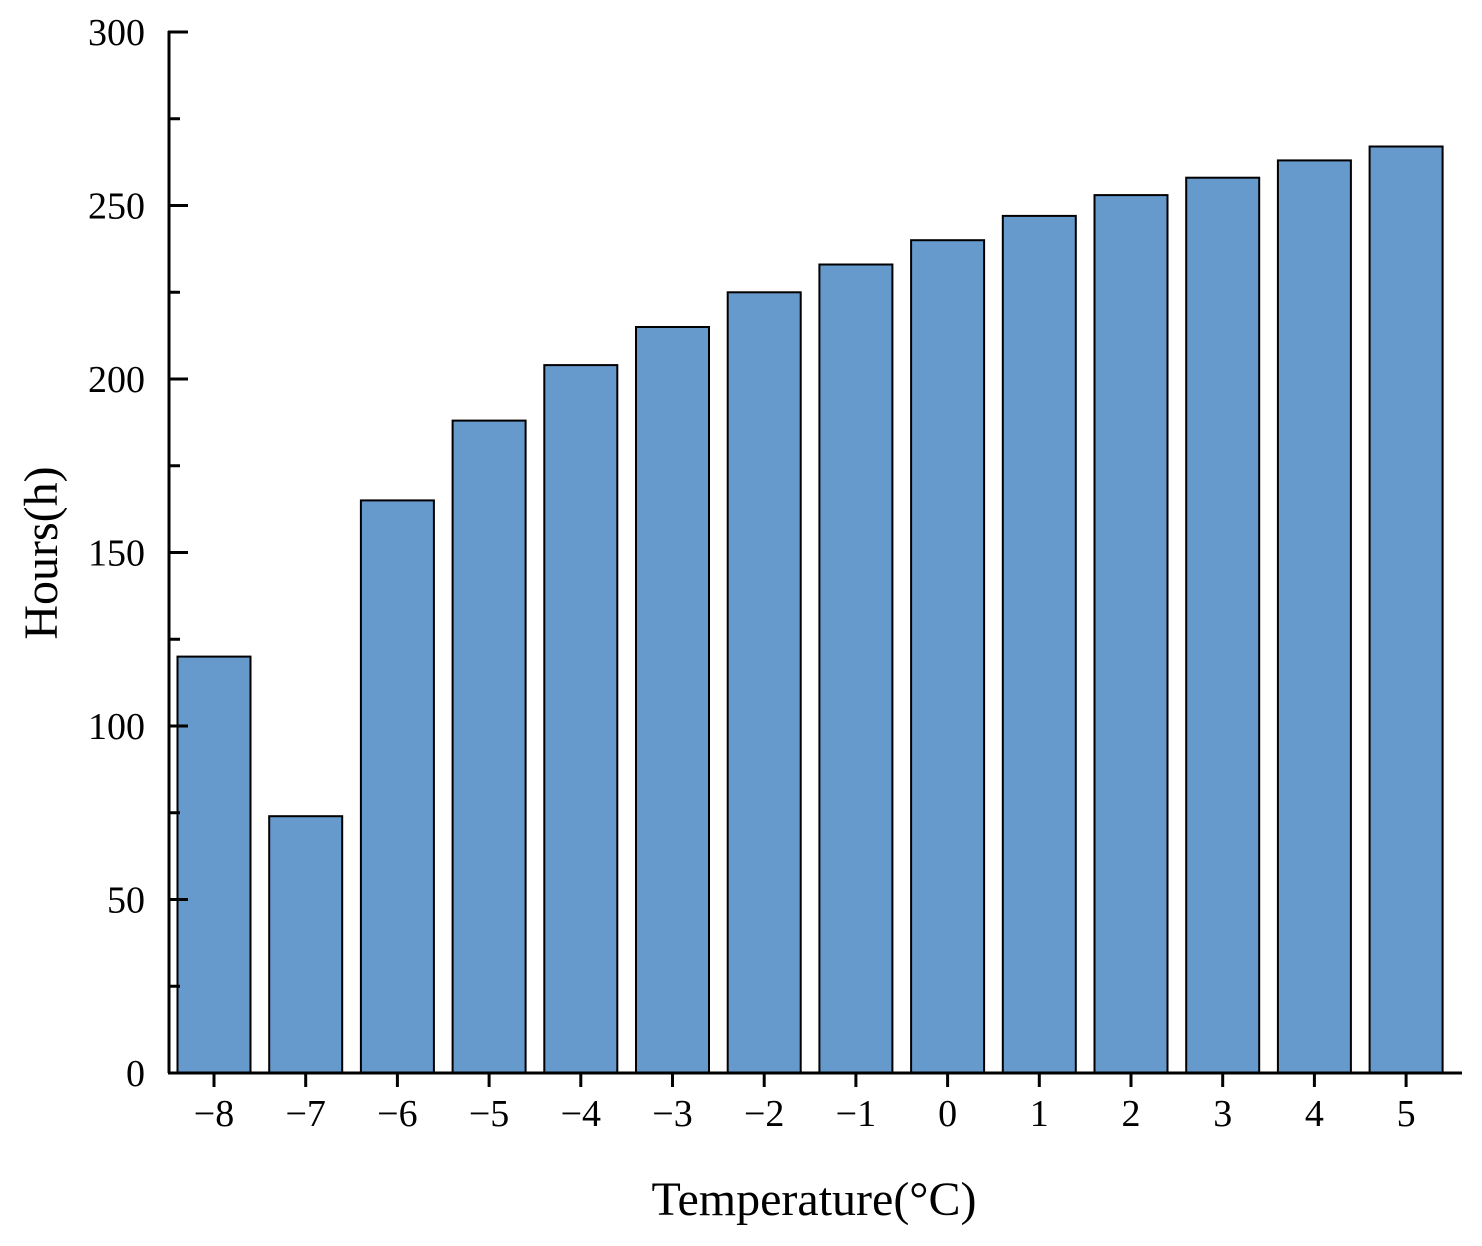 The width and height of the screenshot is (1482, 1246). I want to click on y-tick-label-2: 100, so click(116, 727).